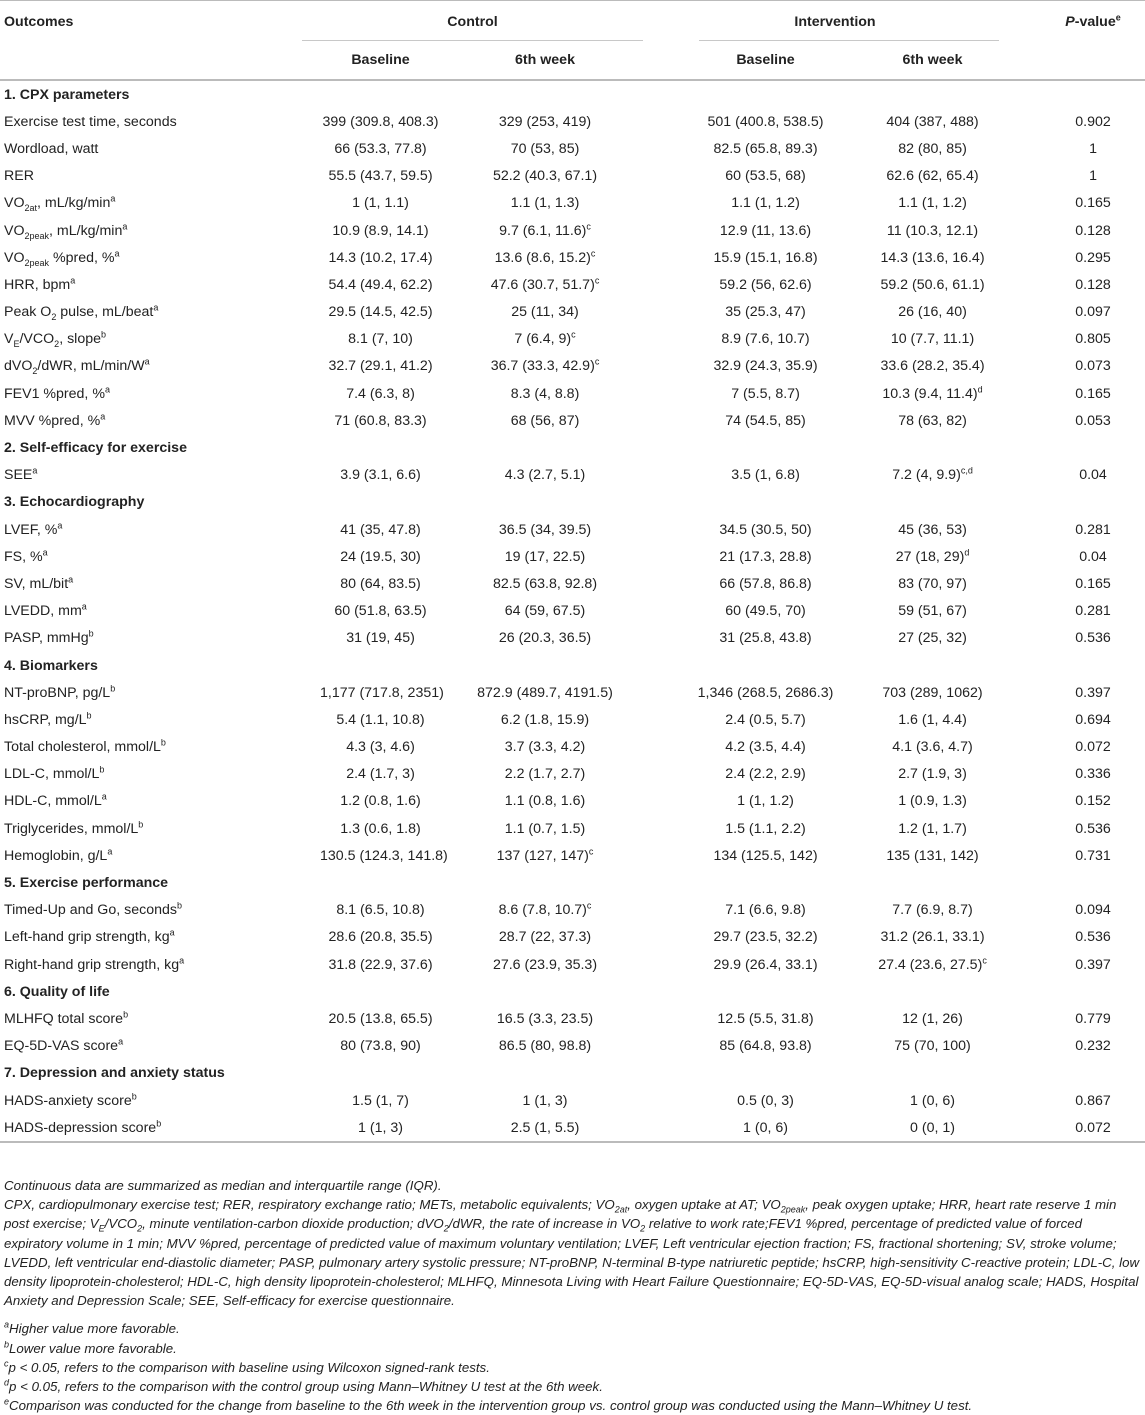  Describe the element at coordinates (380, 638) in the screenshot. I see `control-baseline-cell: 31 (19, 45)` at that location.